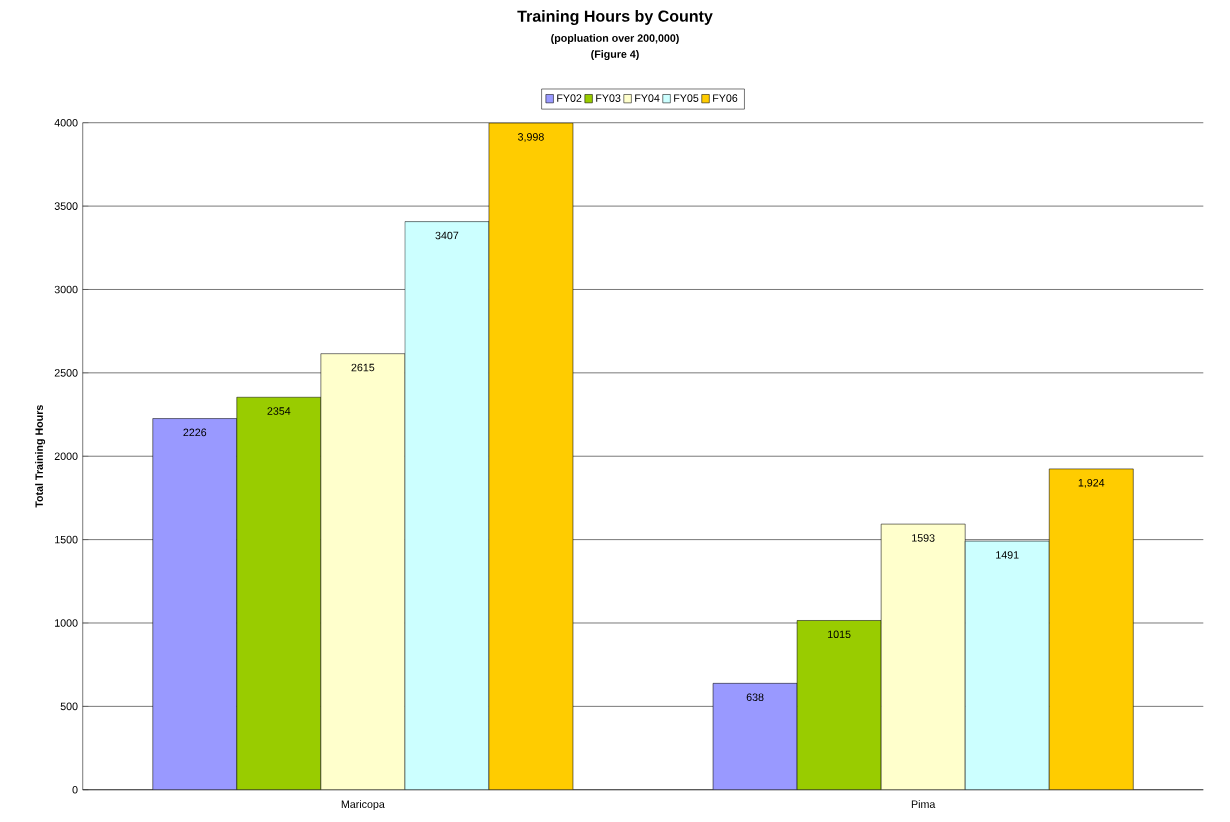 This screenshot has width=1230, height=822. Describe the element at coordinates (66, 456) in the screenshot. I see `y-tick-label: 2000` at that location.